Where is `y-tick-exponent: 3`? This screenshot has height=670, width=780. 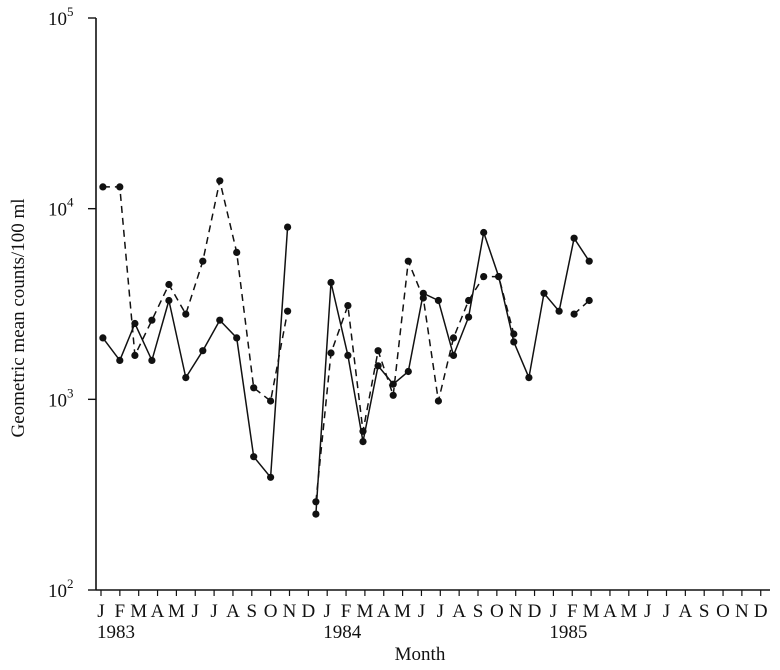 y-tick-exponent: 3 is located at coordinates (70, 392).